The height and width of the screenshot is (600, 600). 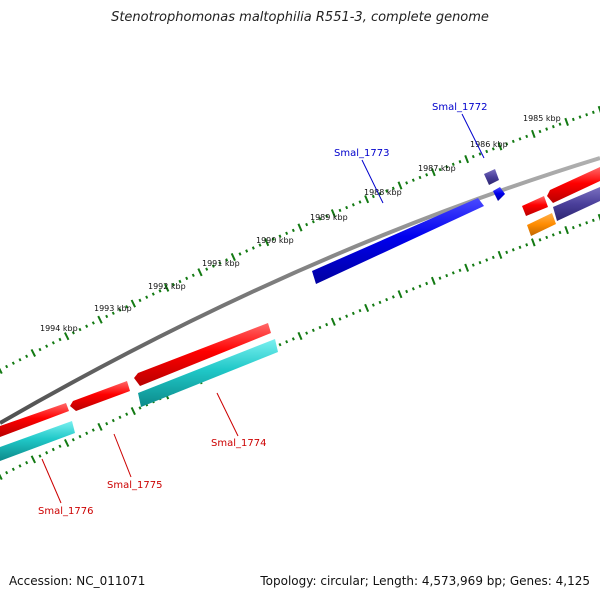 What do you see at coordinates (221, 263) in the screenshot?
I see `kbp-label: 1991 kbp` at bounding box center [221, 263].